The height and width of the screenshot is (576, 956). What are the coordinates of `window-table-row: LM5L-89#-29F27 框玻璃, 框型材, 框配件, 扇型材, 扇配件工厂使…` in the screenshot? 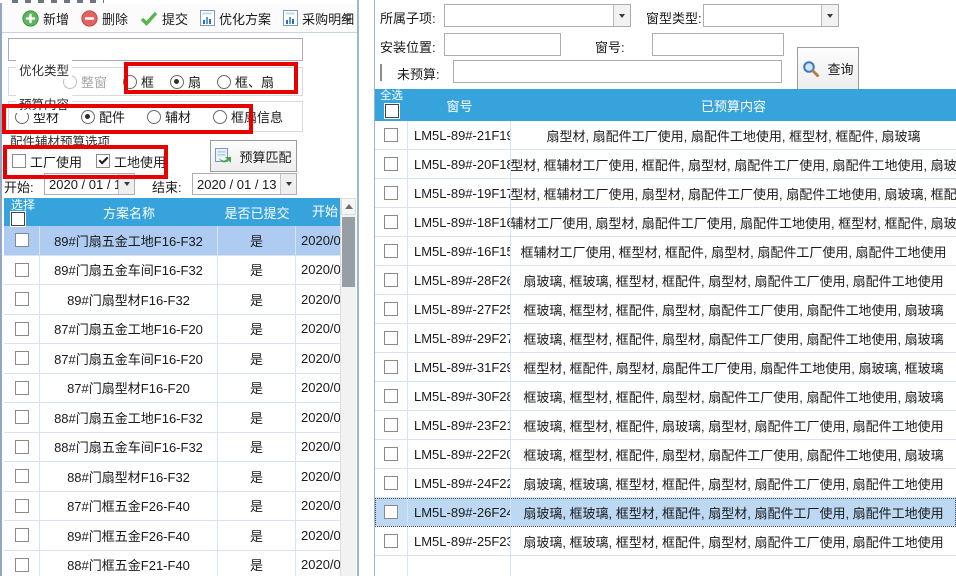 It's located at (665, 338).